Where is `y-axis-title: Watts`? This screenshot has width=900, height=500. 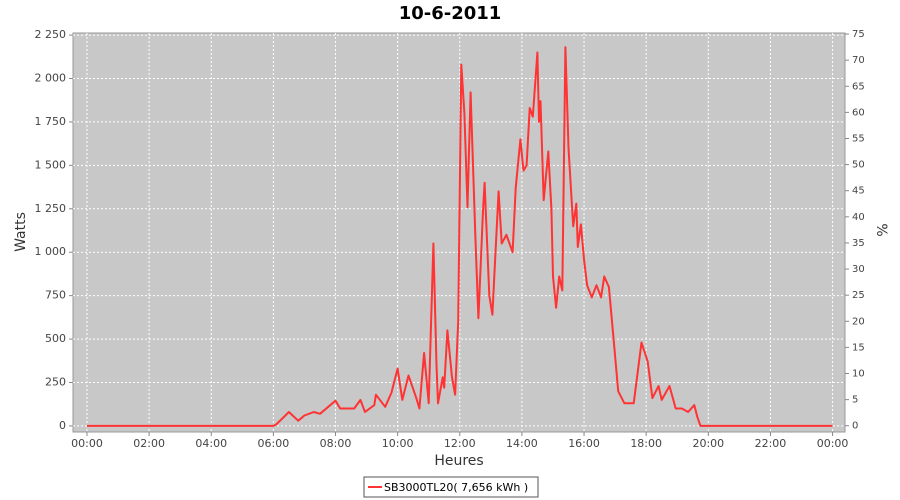 y-axis-title: Watts is located at coordinates (21, 232).